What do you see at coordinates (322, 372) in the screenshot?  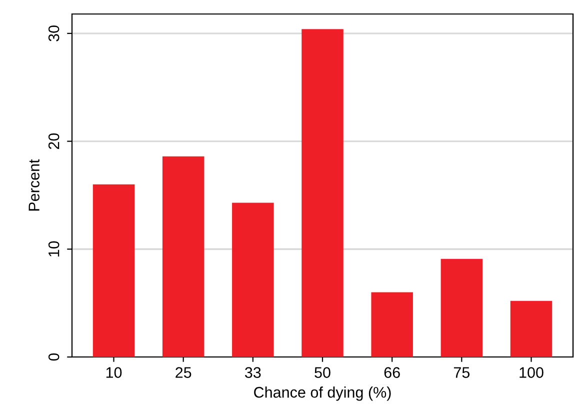 I see `x-tick-label: 50` at bounding box center [322, 372].